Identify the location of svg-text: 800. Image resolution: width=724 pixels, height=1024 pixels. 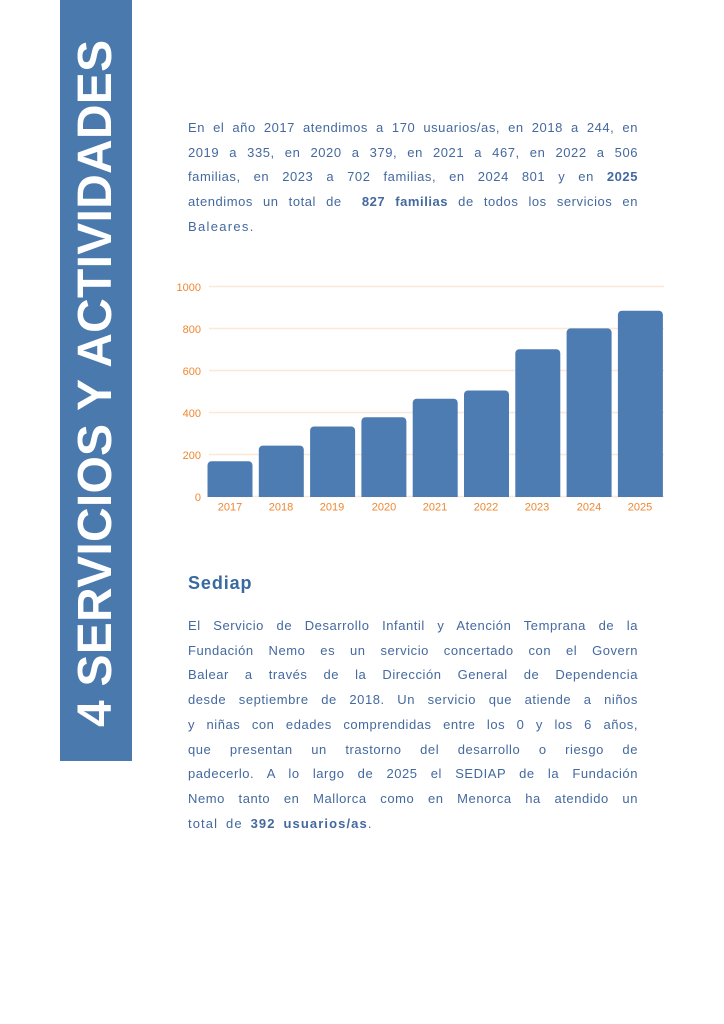
(192, 330).